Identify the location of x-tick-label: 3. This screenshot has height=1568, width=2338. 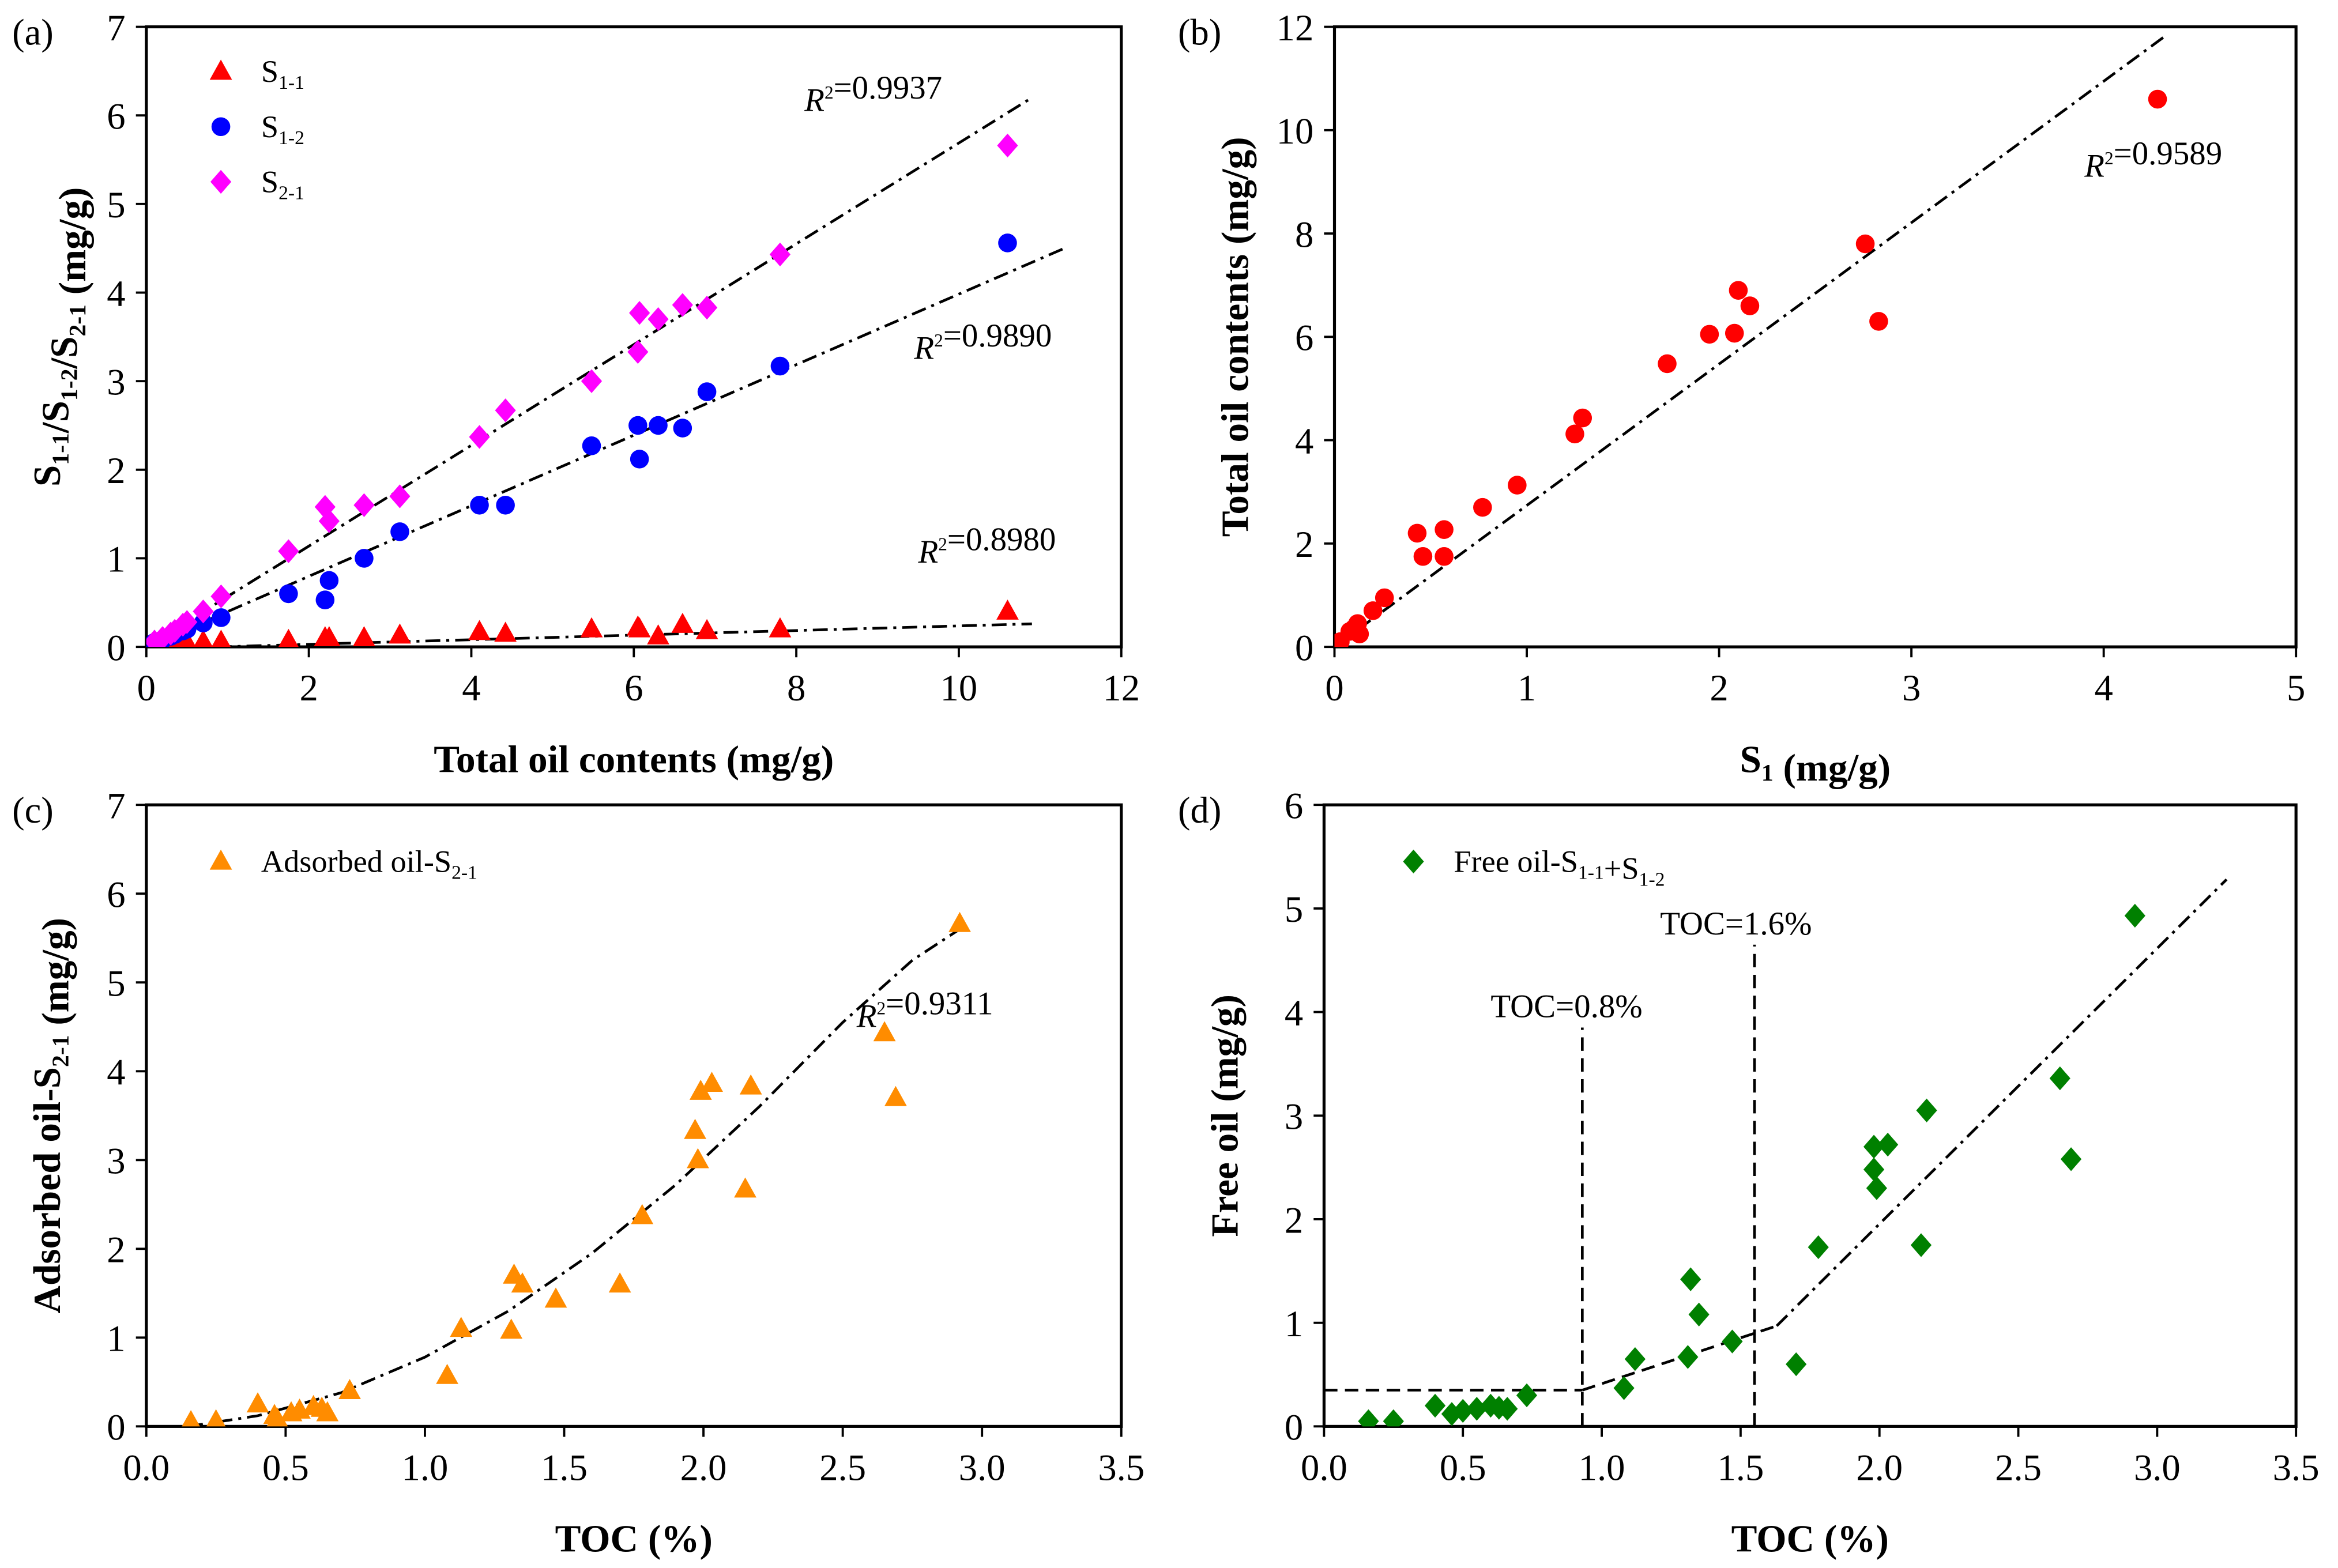
(1911, 687).